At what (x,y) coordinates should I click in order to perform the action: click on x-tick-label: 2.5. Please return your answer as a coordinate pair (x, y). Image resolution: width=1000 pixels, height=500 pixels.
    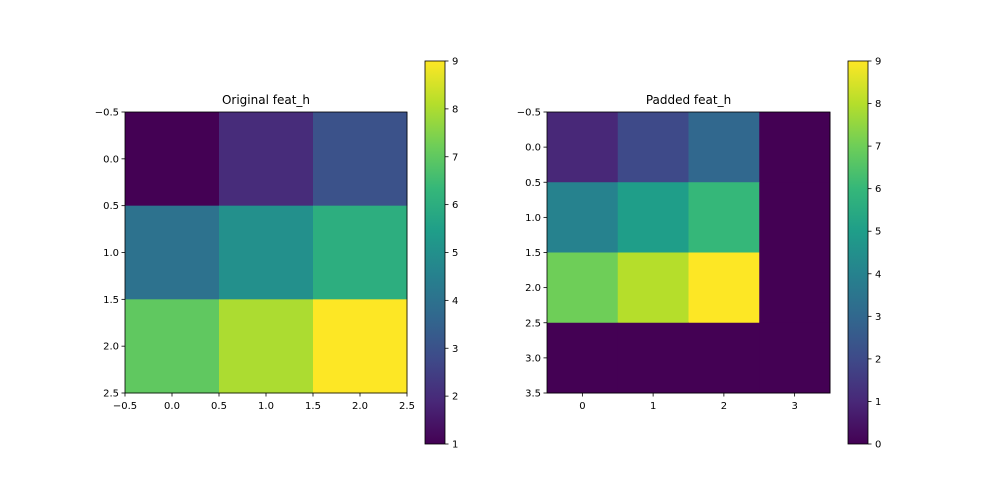
    Looking at the image, I should click on (407, 406).